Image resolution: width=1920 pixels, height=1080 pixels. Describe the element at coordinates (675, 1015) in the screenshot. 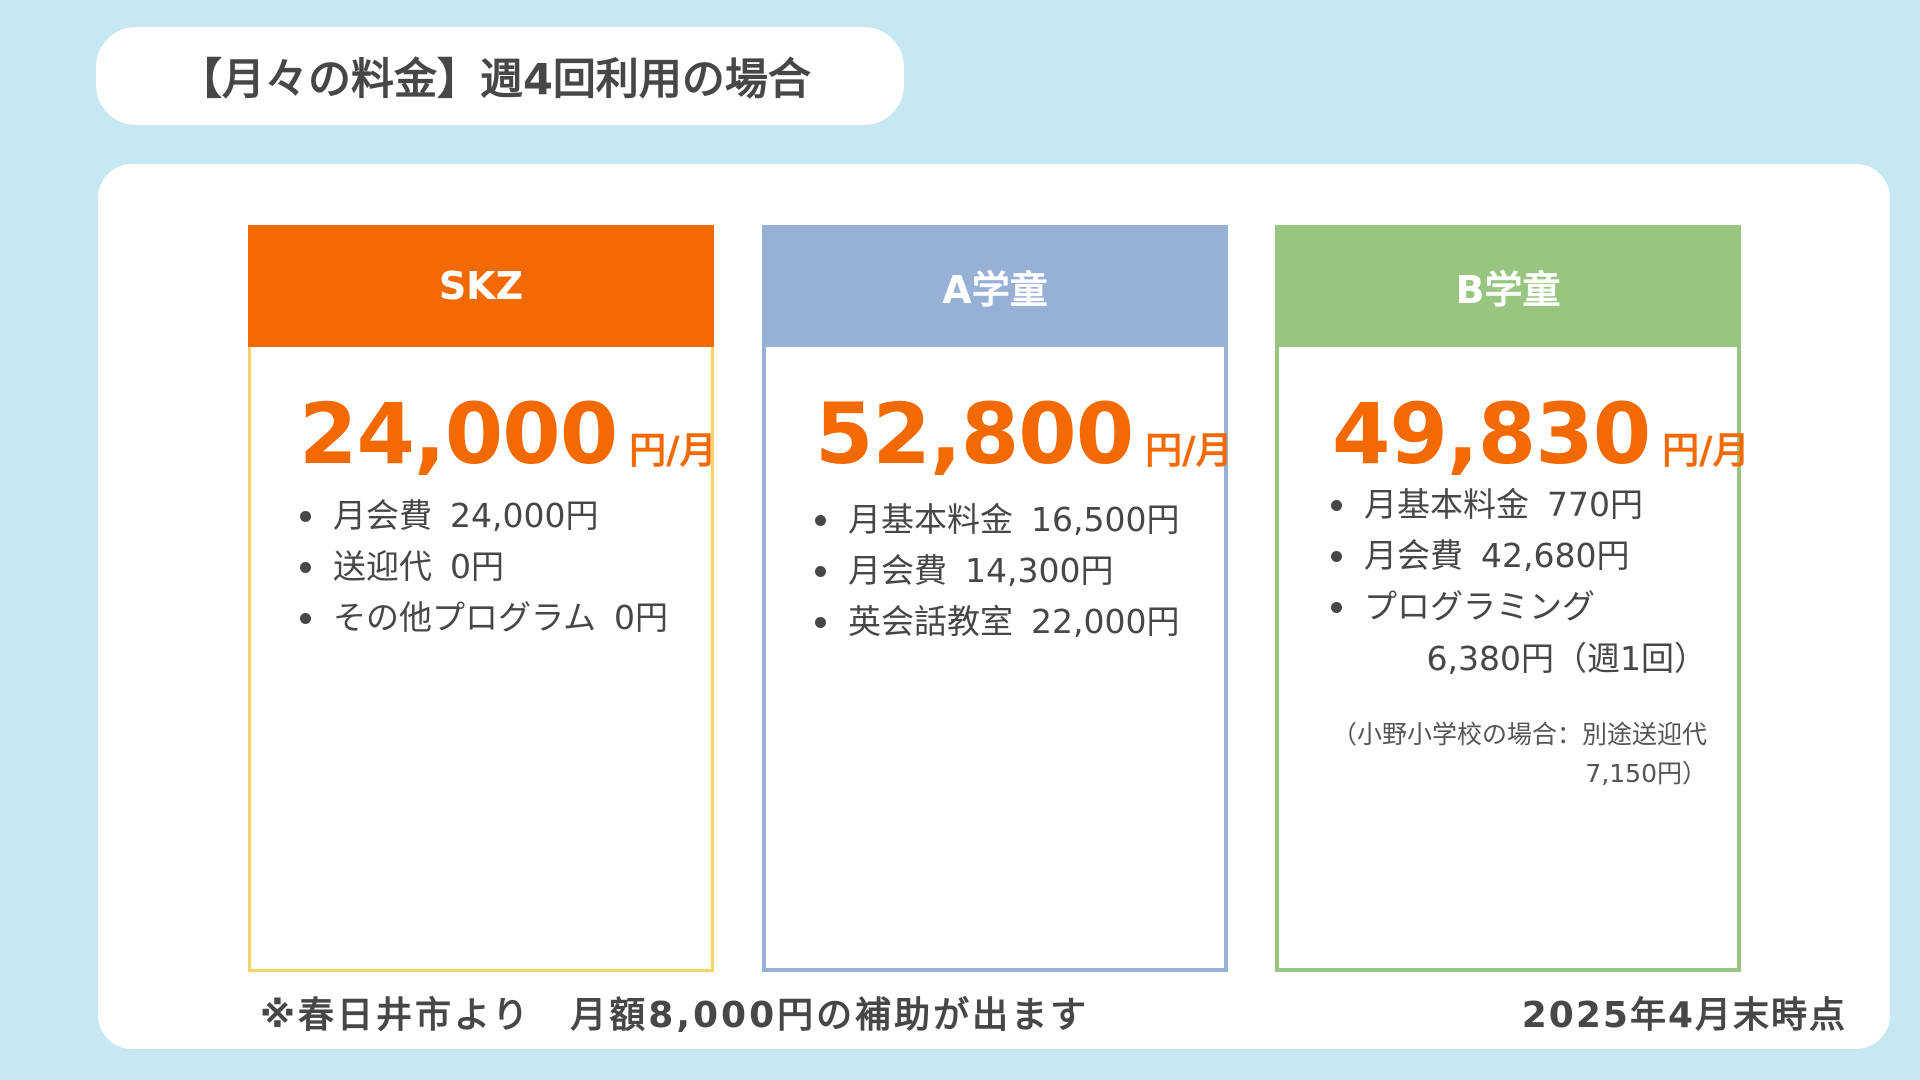

I see `subsidy-note: ※春日井市より 月額8,000円の補助が出ます` at that location.